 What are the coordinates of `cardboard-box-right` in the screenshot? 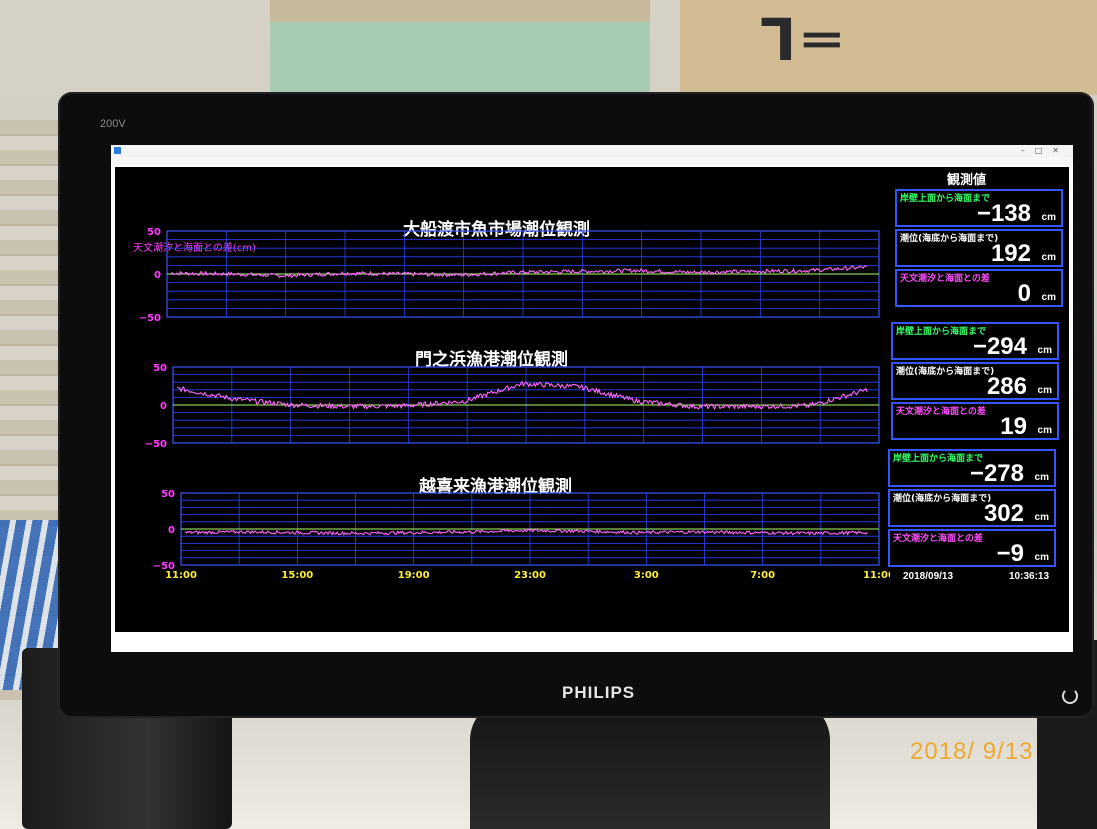 It's located at (888, 47).